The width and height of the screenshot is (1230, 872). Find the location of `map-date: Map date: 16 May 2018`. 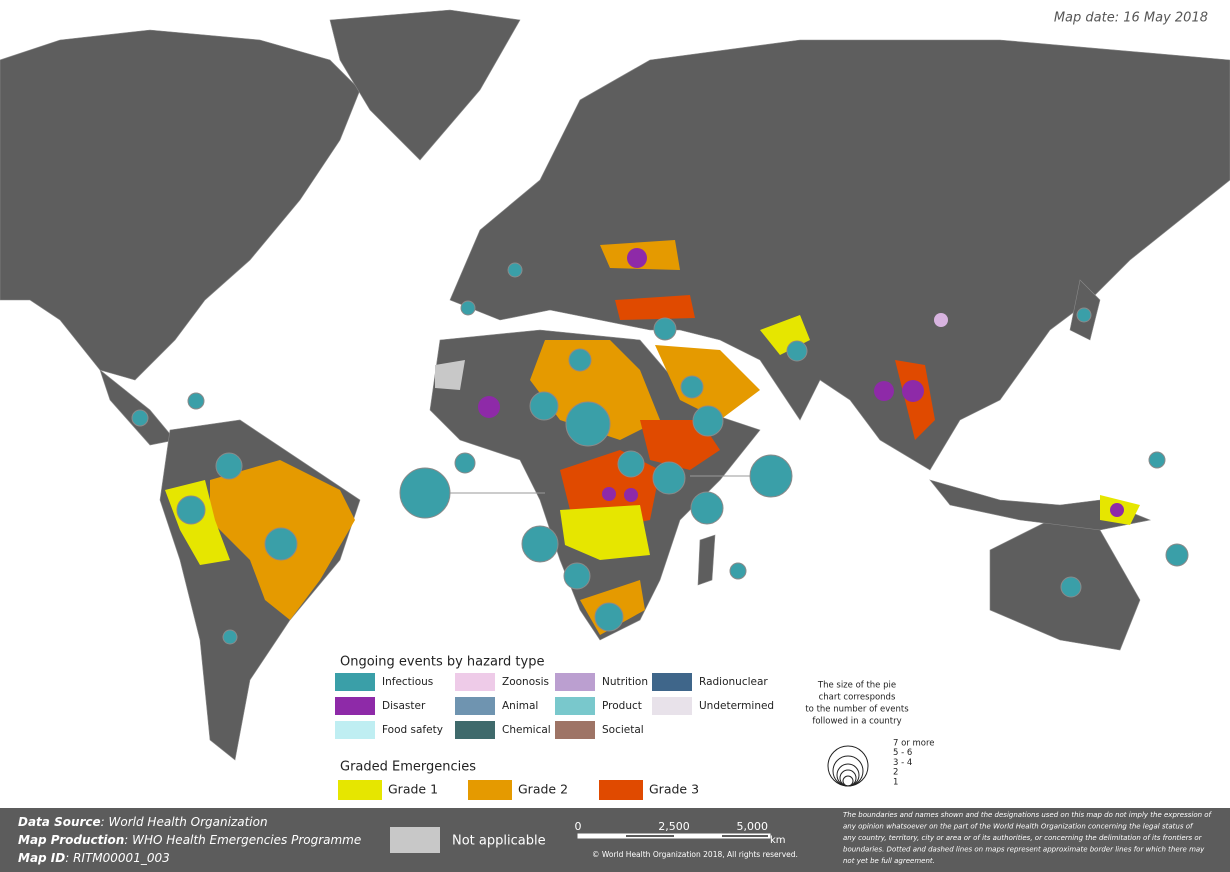

map-date: Map date: 16 May 2018 is located at coordinates (1131, 18).